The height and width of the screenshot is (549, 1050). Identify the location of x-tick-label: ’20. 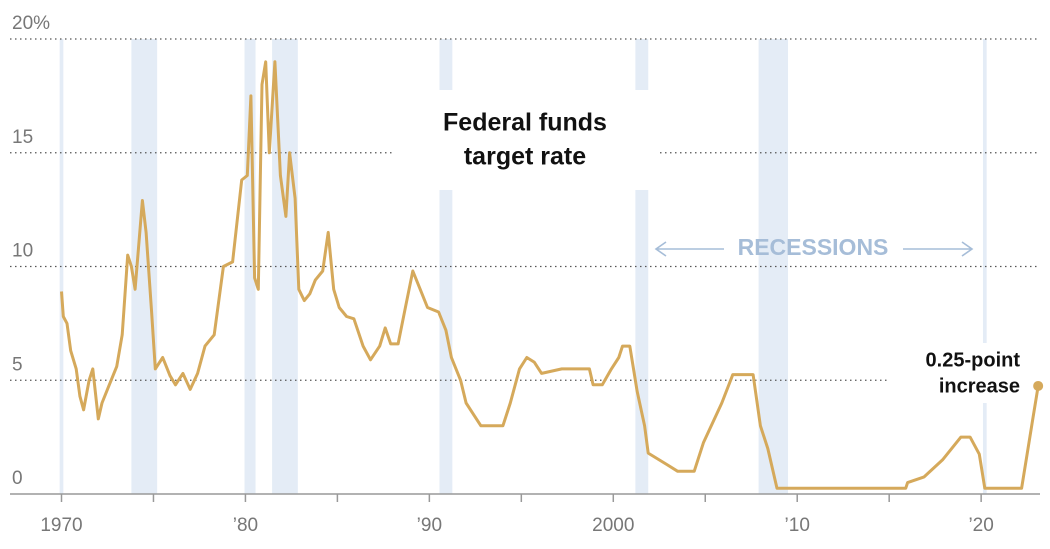
(980, 525).